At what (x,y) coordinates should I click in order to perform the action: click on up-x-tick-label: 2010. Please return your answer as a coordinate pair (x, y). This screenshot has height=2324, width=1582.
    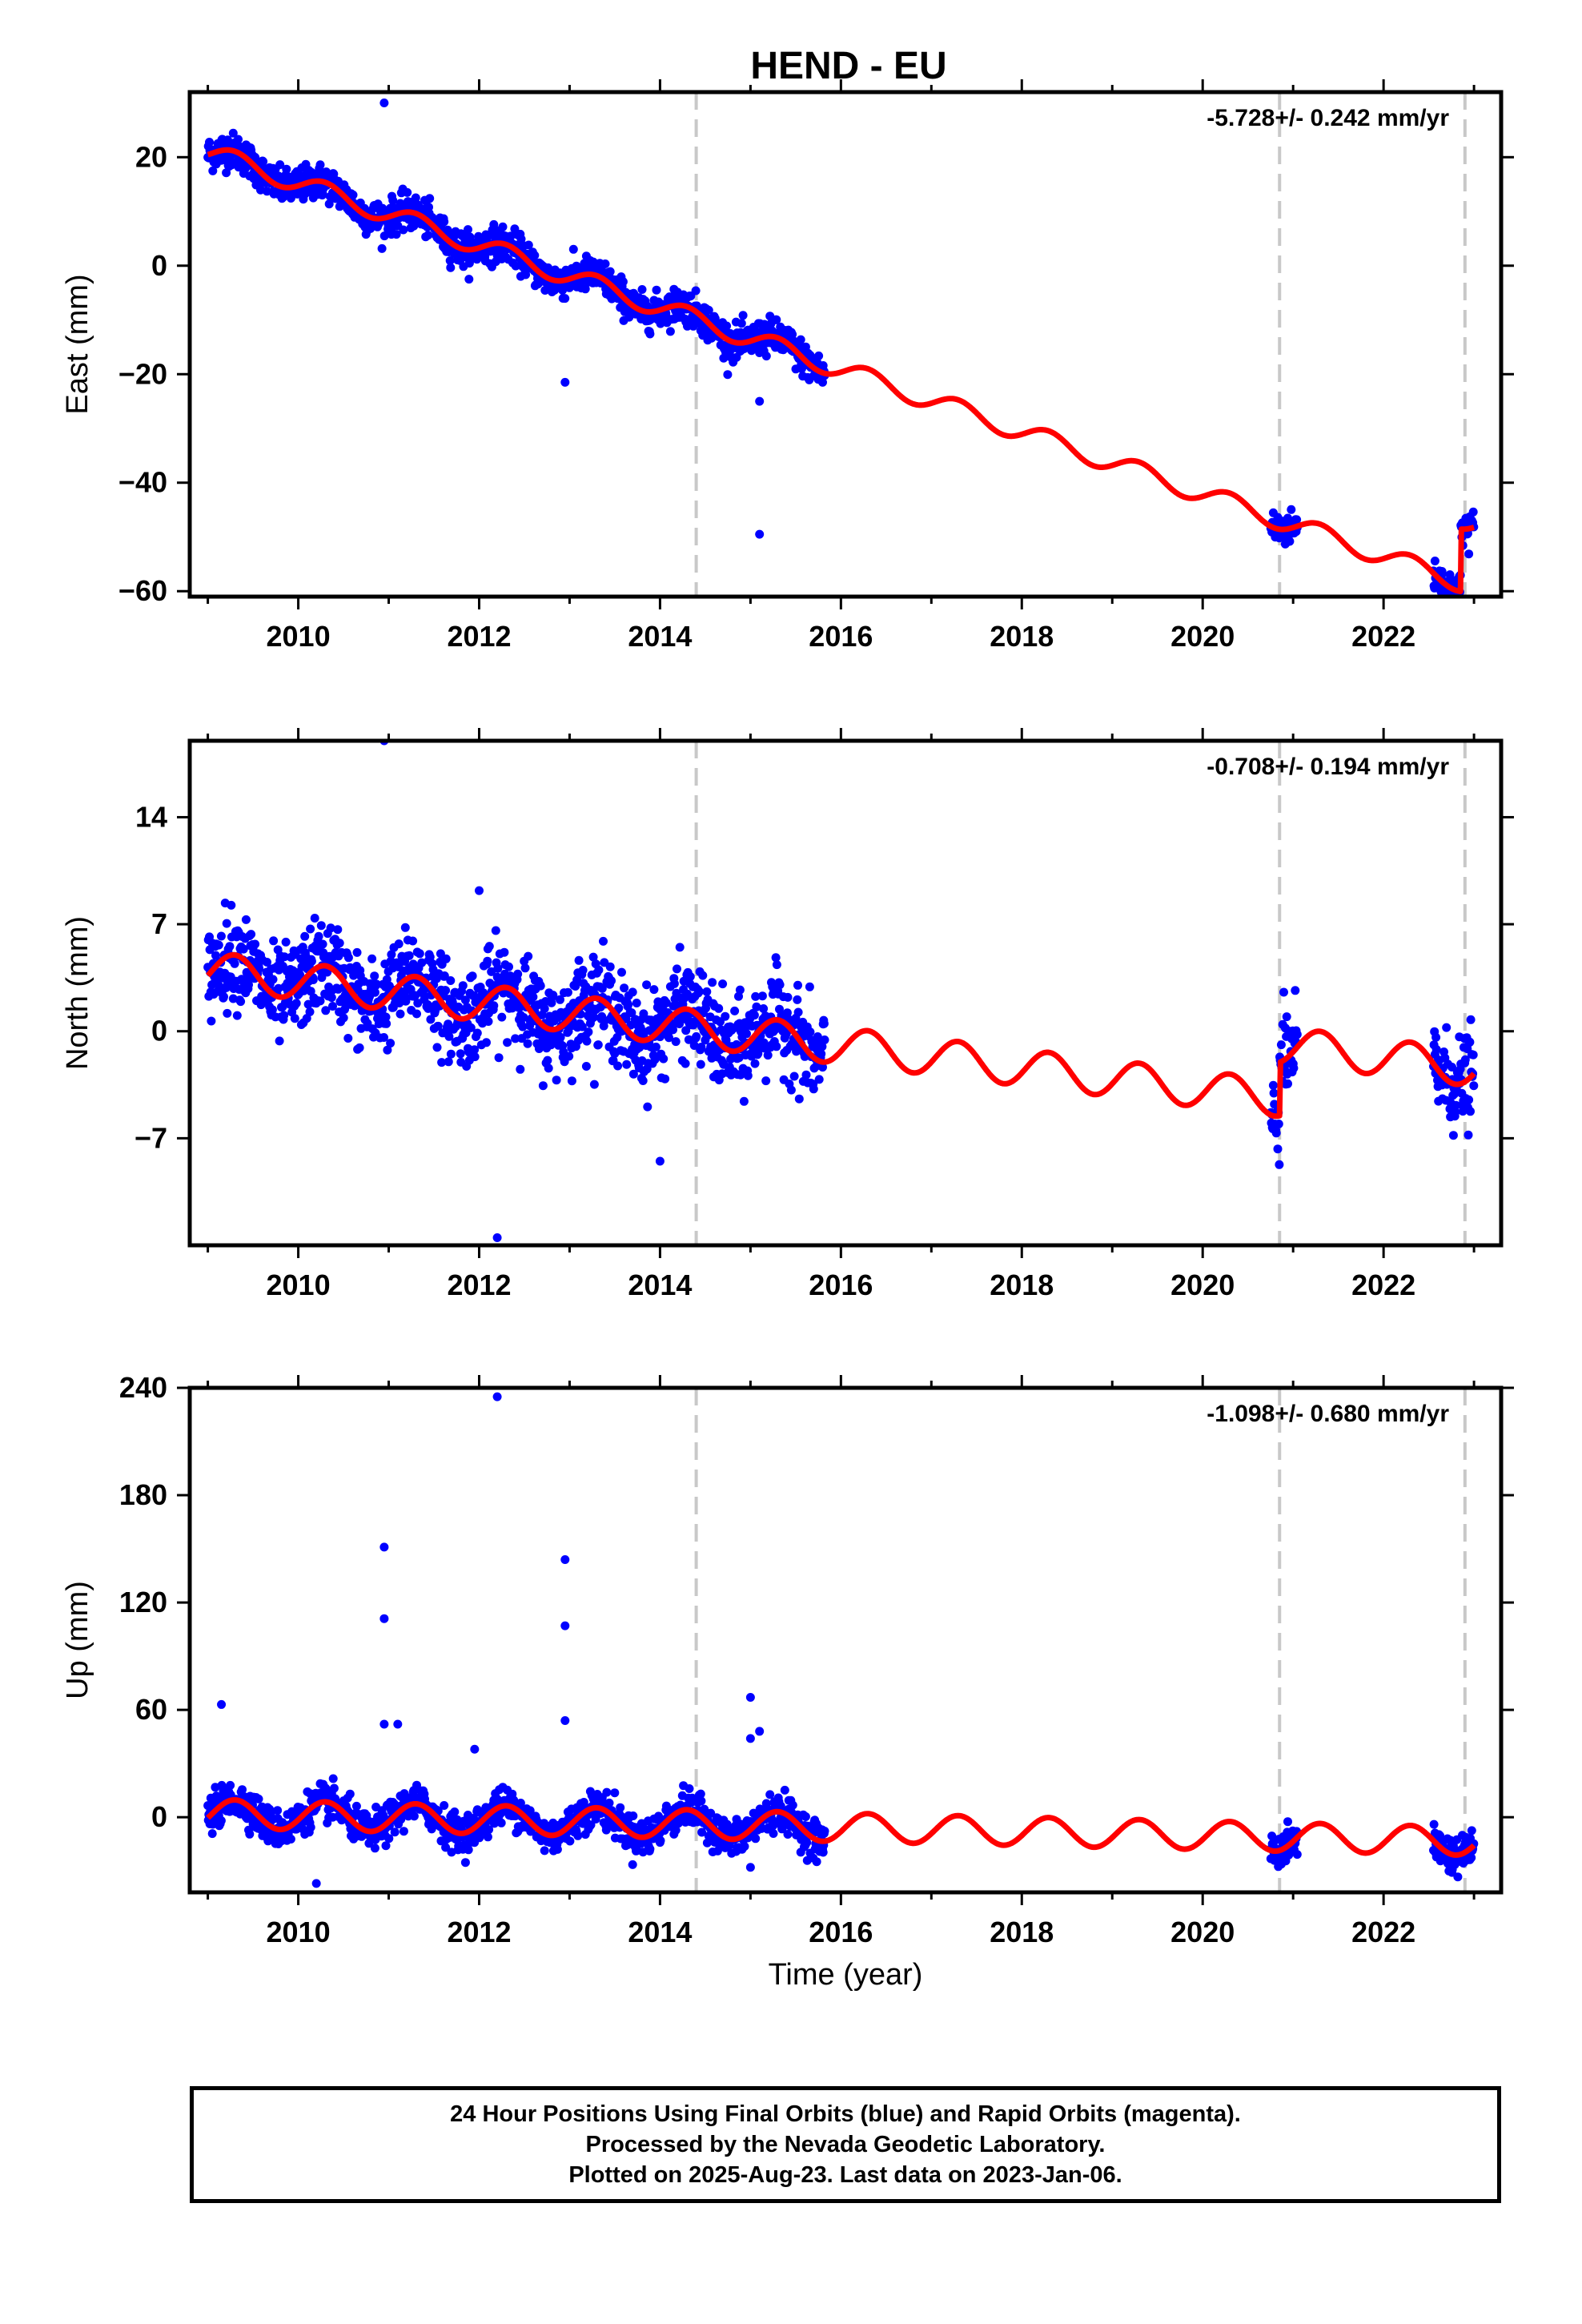
    Looking at the image, I should click on (299, 1932).